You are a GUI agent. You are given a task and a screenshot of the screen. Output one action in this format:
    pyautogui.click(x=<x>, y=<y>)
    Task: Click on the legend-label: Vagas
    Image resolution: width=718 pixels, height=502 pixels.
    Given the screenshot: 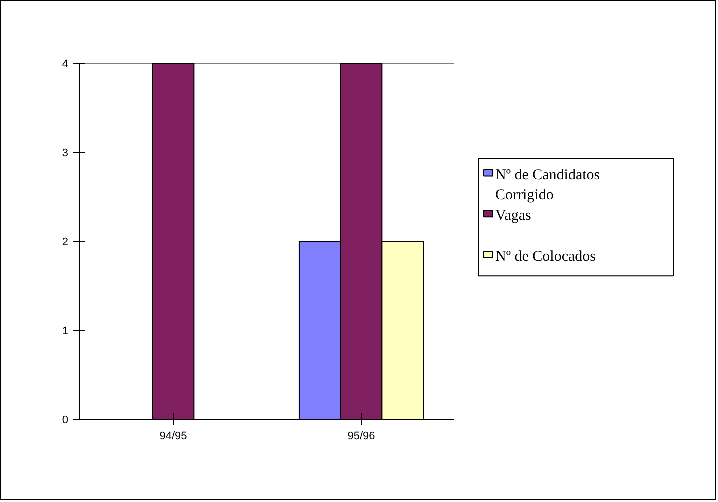 What is the action you would take?
    pyautogui.click(x=514, y=216)
    